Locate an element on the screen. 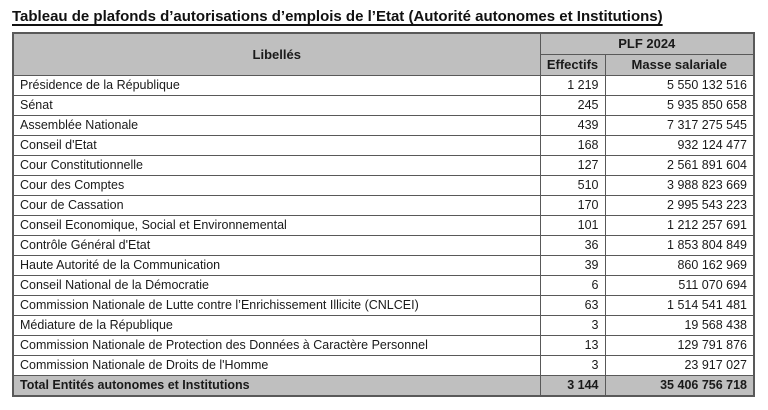 This screenshot has height=410, width=768. cell-effectifs: 510 is located at coordinates (572, 185).